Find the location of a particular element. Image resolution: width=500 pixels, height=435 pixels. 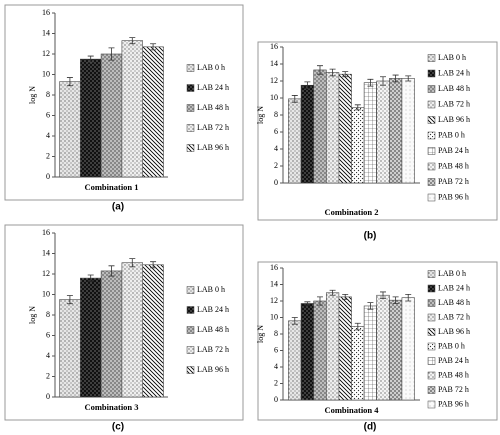

legend-label: PAB 48 h is located at coordinates (453, 165).